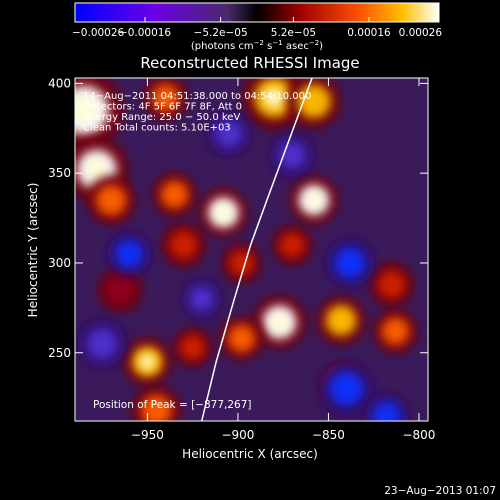 The height and width of the screenshot is (500, 500). What do you see at coordinates (147, 435) in the screenshot?
I see `x-tick-label: −950` at bounding box center [147, 435].